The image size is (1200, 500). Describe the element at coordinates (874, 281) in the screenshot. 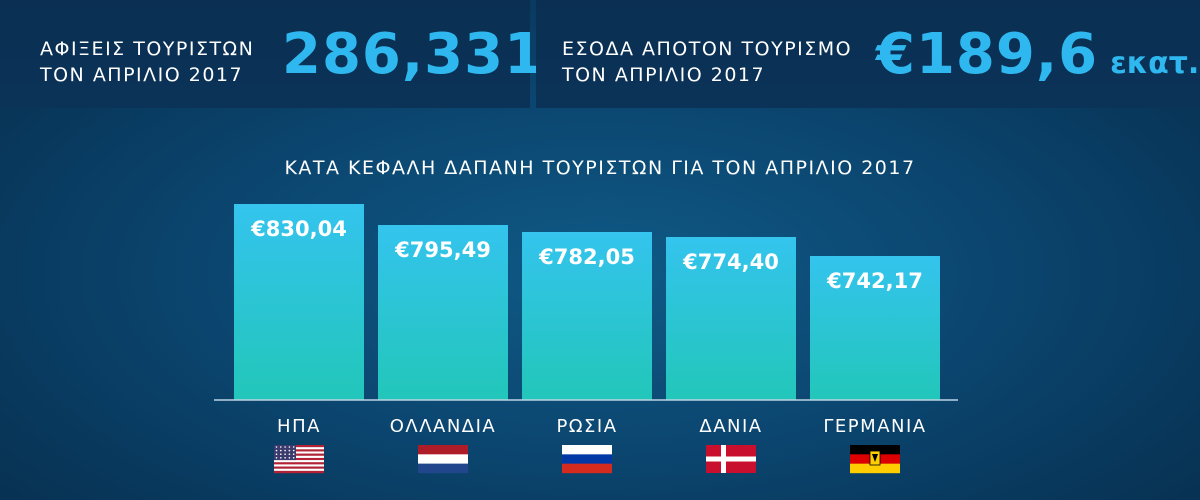

I see `bar-value-label: €742,17` at that location.